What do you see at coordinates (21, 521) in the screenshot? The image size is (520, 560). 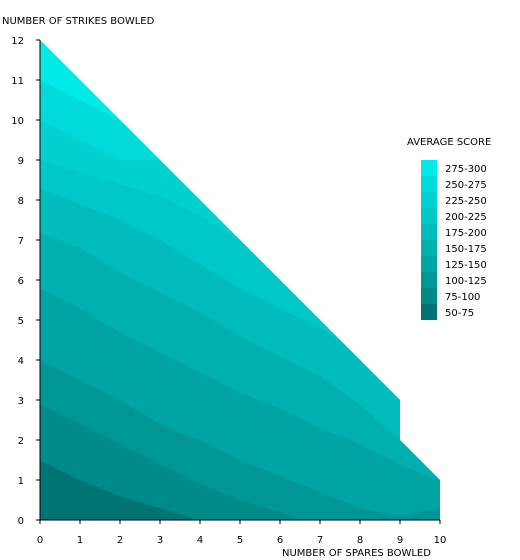 I see `y-tick-label: 0` at bounding box center [21, 521].